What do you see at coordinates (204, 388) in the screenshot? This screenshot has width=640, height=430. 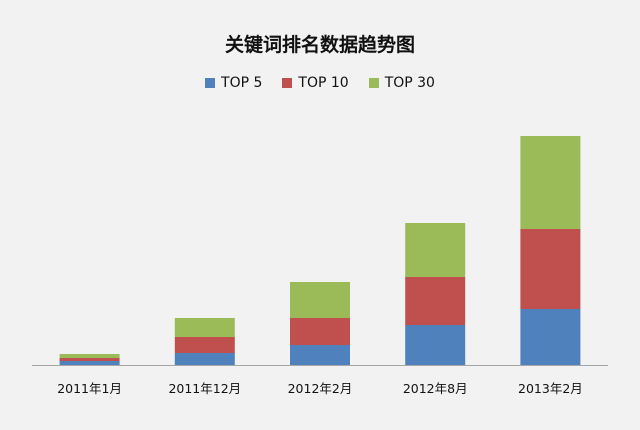 I see `x-tick-label: 2011年12月` at bounding box center [204, 388].